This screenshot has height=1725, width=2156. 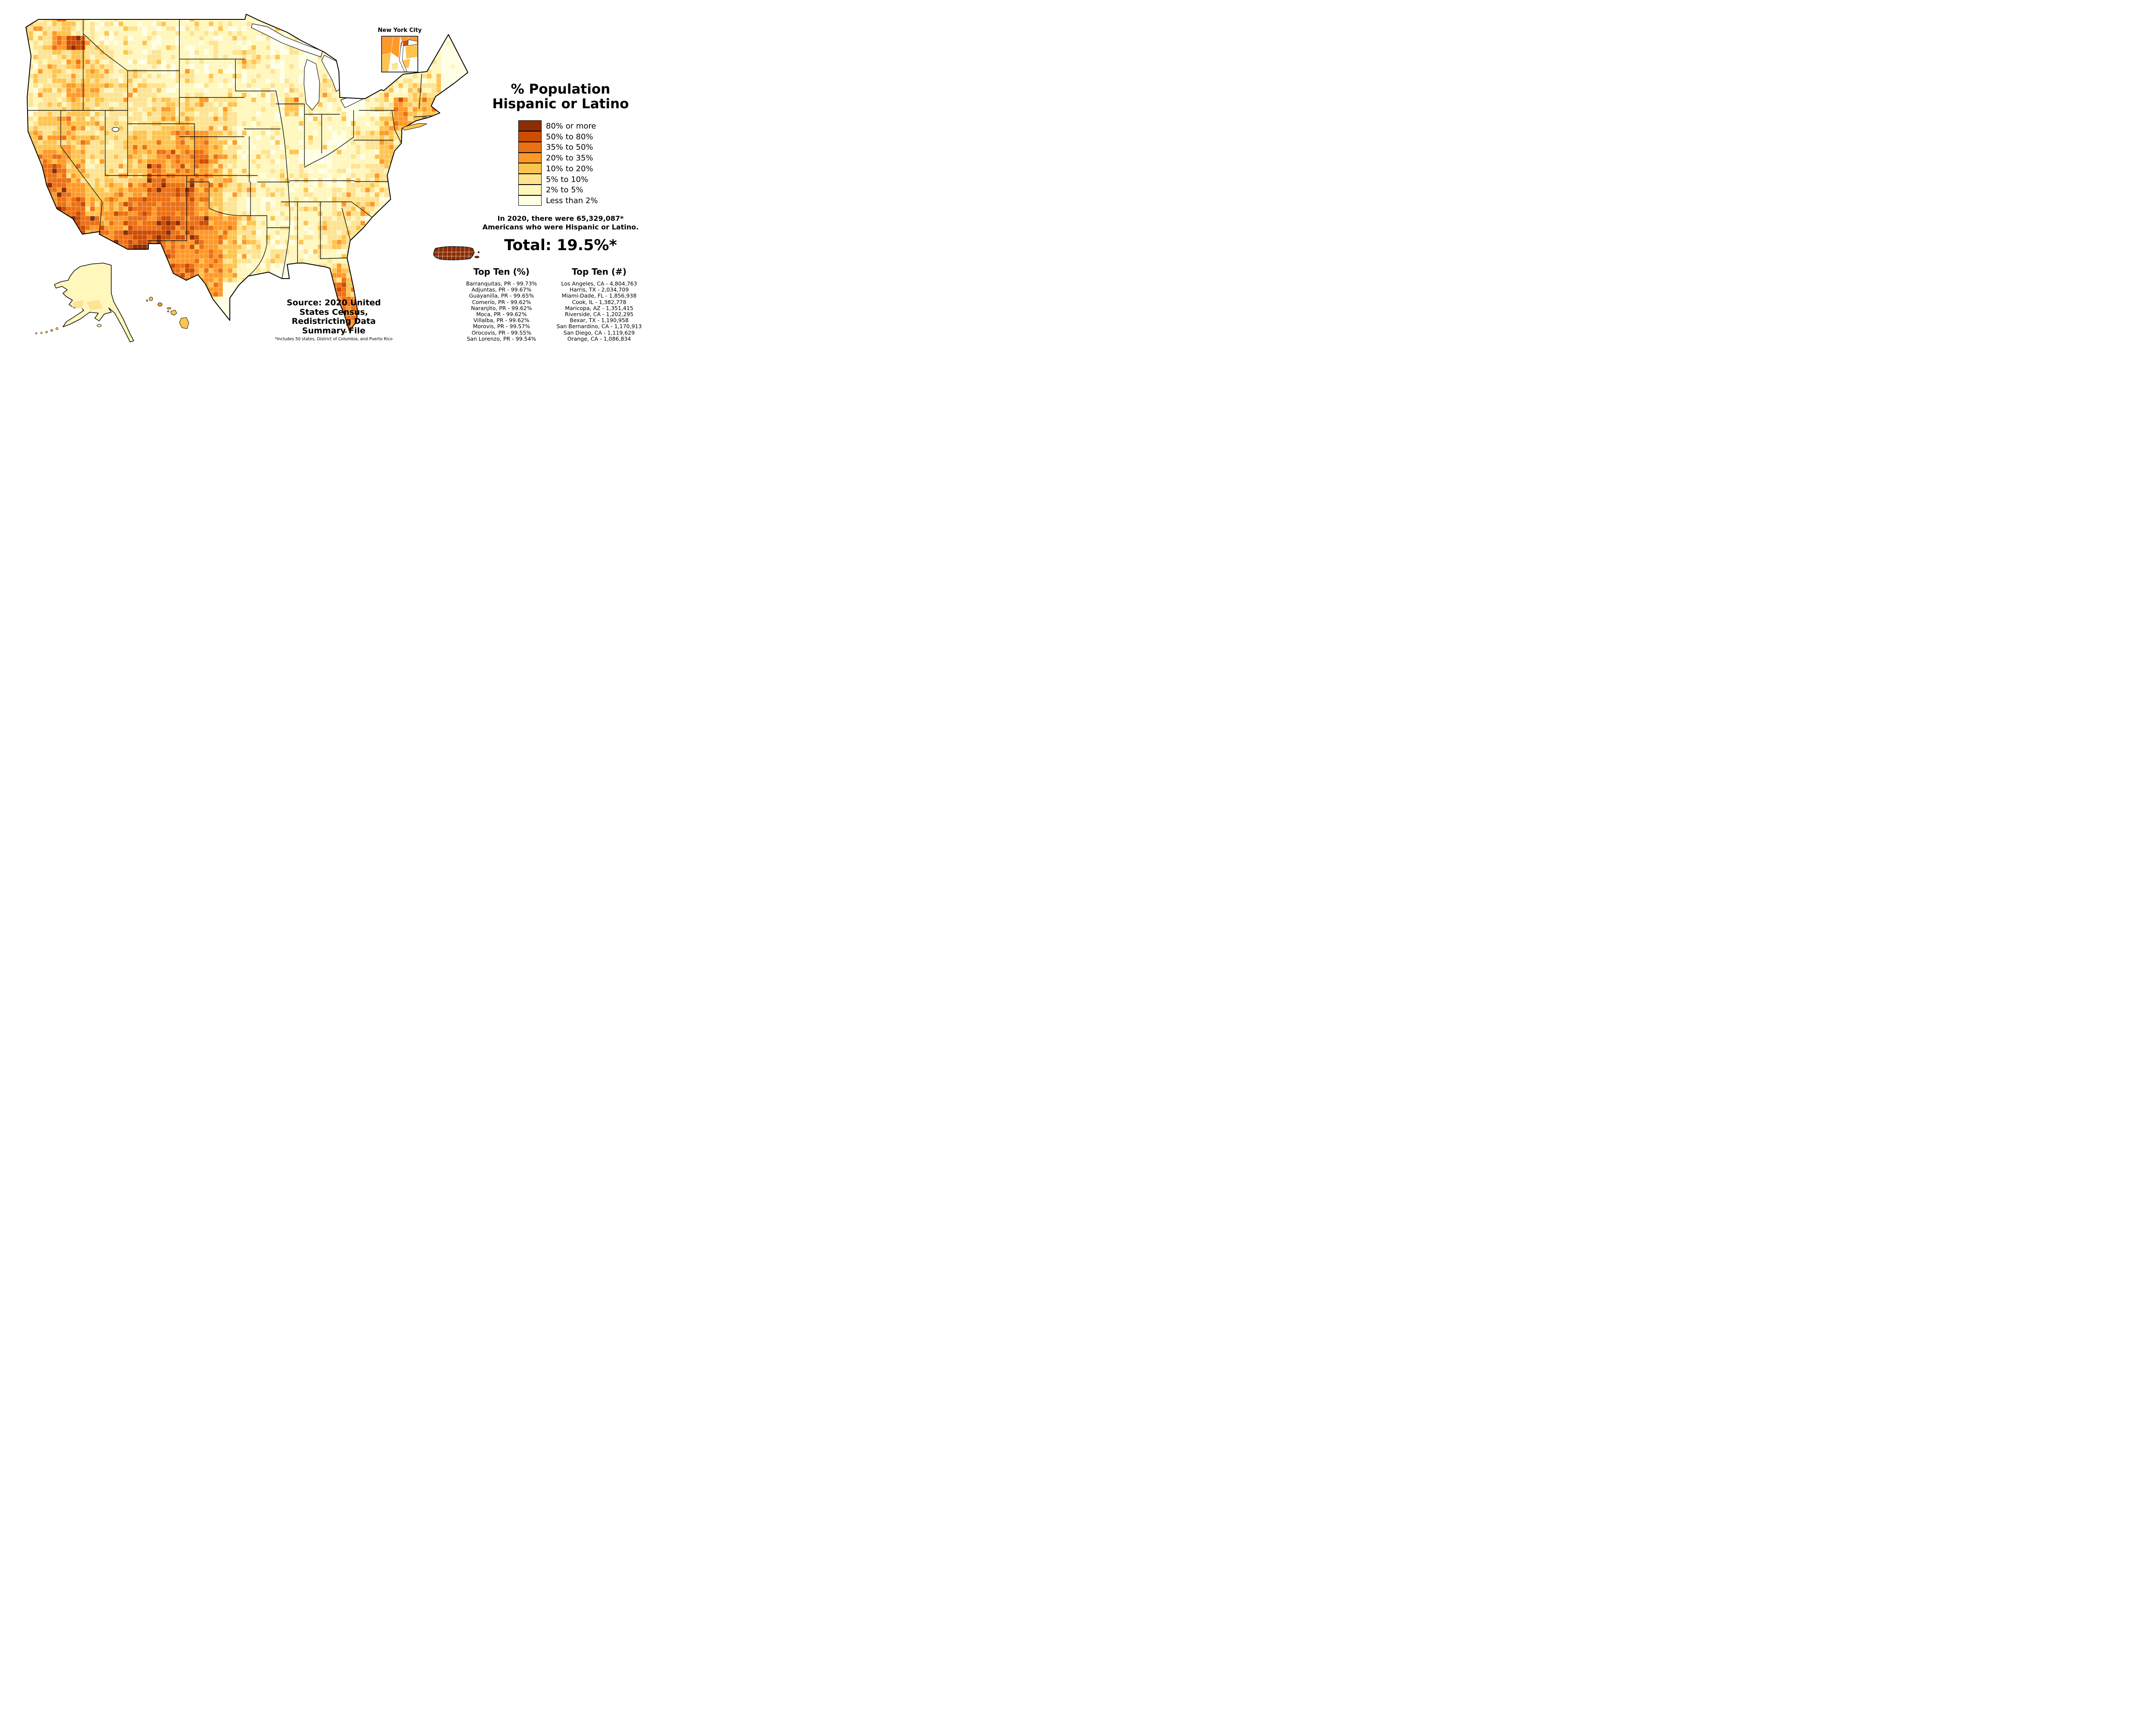 What do you see at coordinates (569, 137) in the screenshot?
I see `legend-label: 50% to 80%` at bounding box center [569, 137].